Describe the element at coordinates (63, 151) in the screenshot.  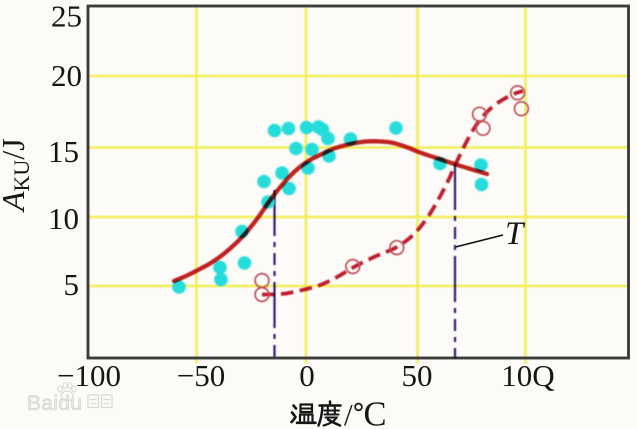
I see `svg-text: 15` at that location.